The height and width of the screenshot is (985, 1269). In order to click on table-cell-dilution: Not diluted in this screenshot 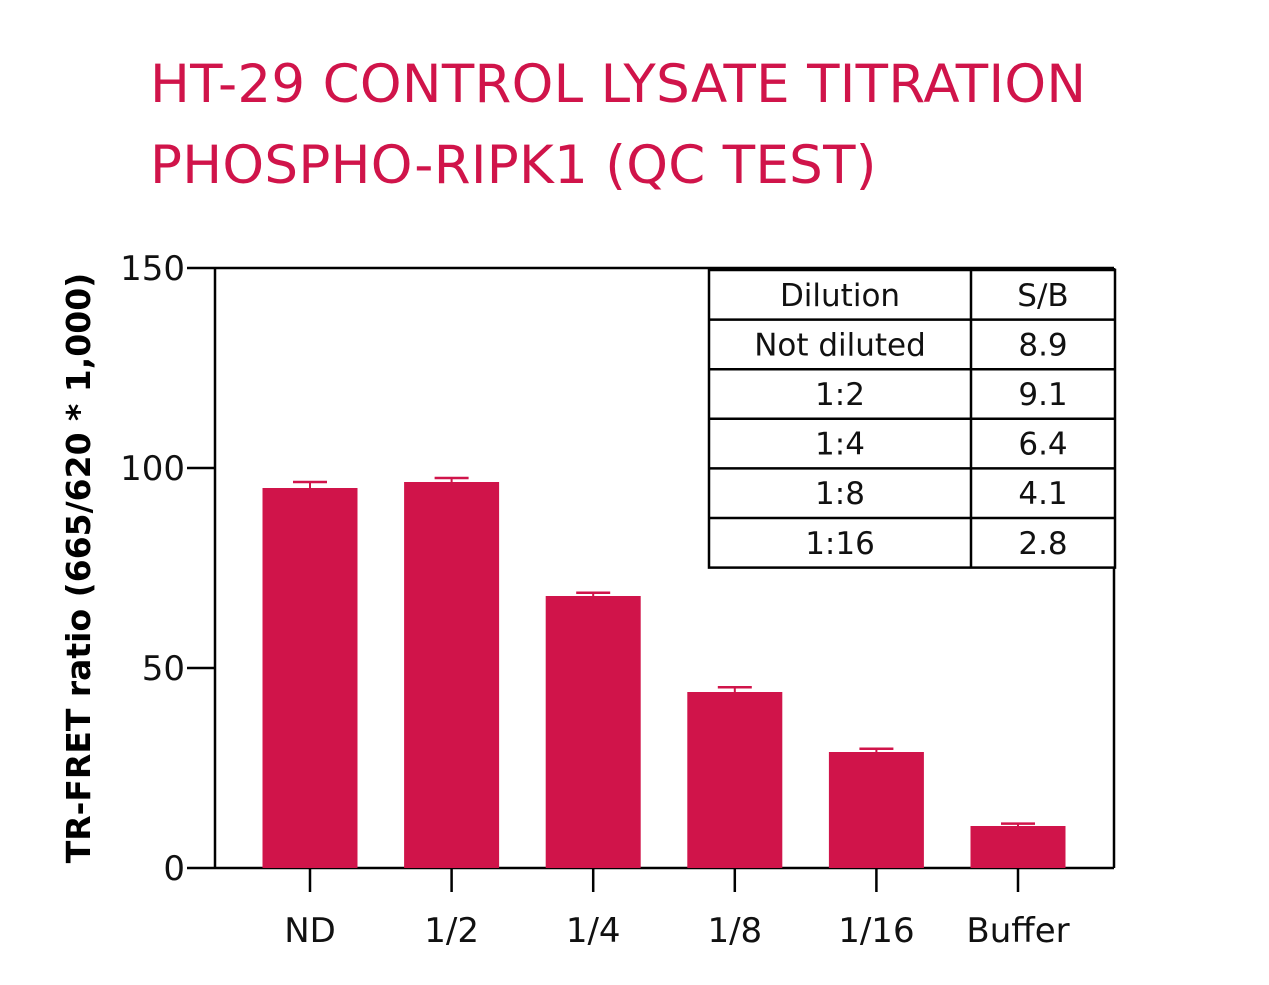, I will do `click(840, 345)`.